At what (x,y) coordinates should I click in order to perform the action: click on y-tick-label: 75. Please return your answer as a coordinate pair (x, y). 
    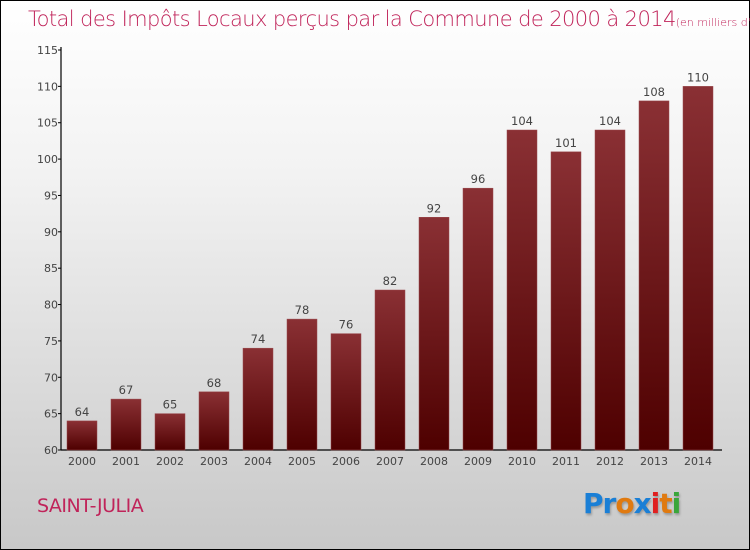
    Looking at the image, I should click on (51, 341).